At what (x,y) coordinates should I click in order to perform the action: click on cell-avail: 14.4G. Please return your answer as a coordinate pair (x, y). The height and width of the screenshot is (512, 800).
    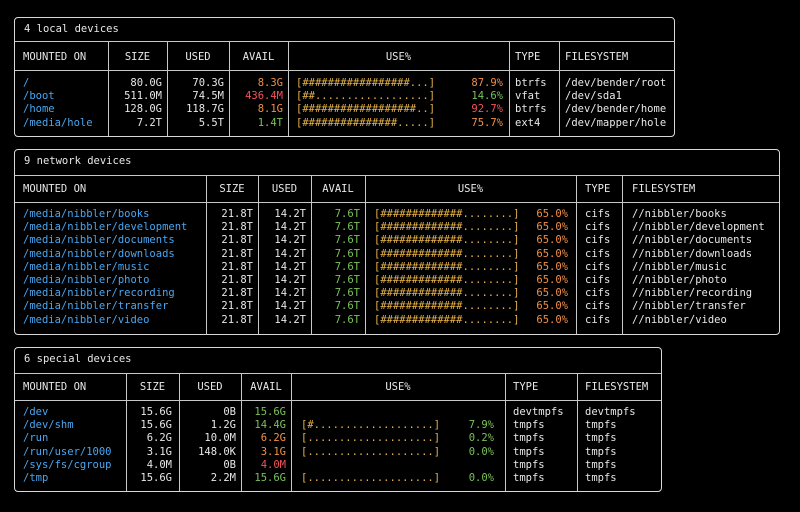
    Looking at the image, I should click on (270, 425).